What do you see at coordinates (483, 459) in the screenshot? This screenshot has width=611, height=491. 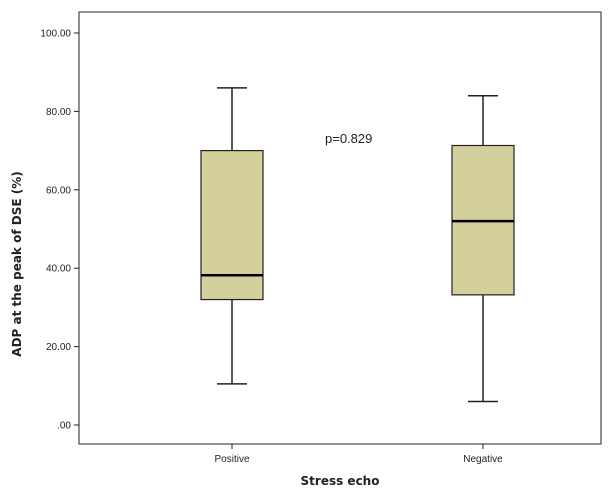 I see `x-tick-label: Negative` at bounding box center [483, 459].